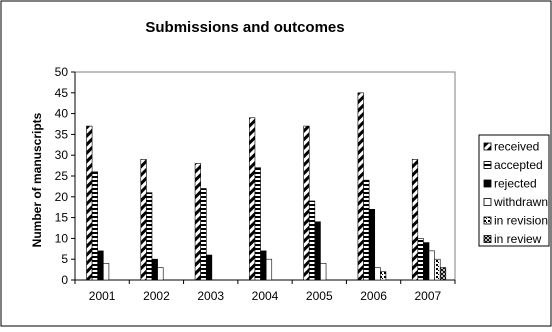 Image resolution: width=552 pixels, height=332 pixels. What do you see at coordinates (244, 27) in the screenshot?
I see `chart-title: Submissions and outcomes` at bounding box center [244, 27].